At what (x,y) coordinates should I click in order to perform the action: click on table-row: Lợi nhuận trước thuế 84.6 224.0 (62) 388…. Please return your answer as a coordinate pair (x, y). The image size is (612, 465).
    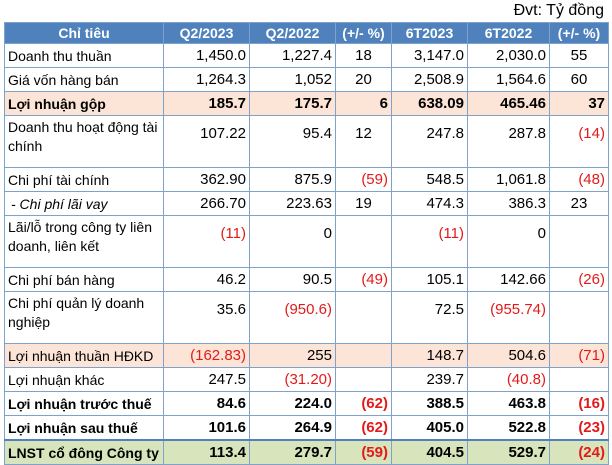
    Looking at the image, I should click on (306, 403).